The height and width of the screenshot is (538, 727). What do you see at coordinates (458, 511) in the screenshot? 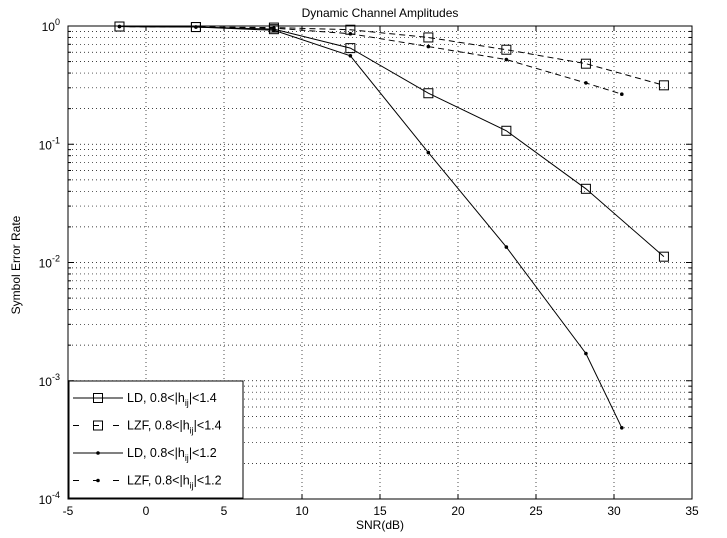
I see `x-tick-label: 20` at bounding box center [458, 511].